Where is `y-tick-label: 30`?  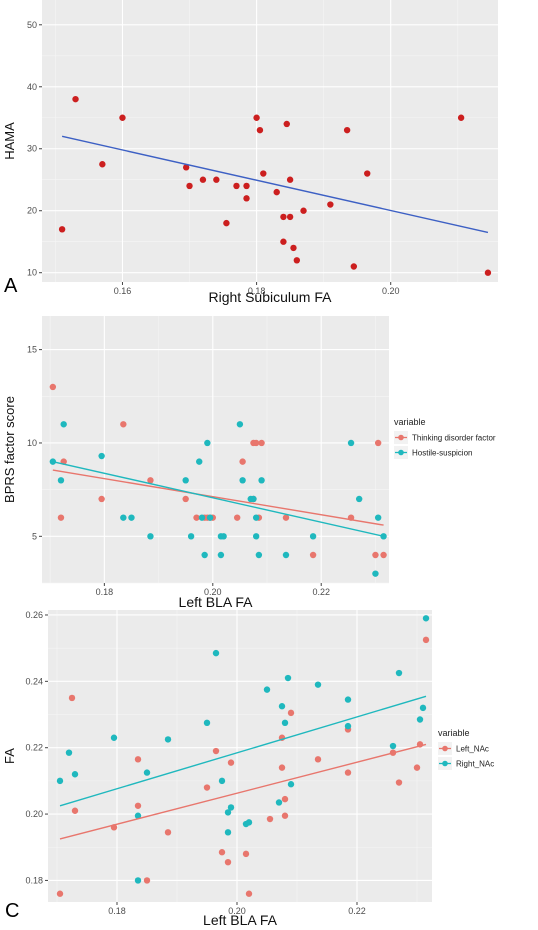
y-tick-label: 30 is located at coordinates (32, 149).